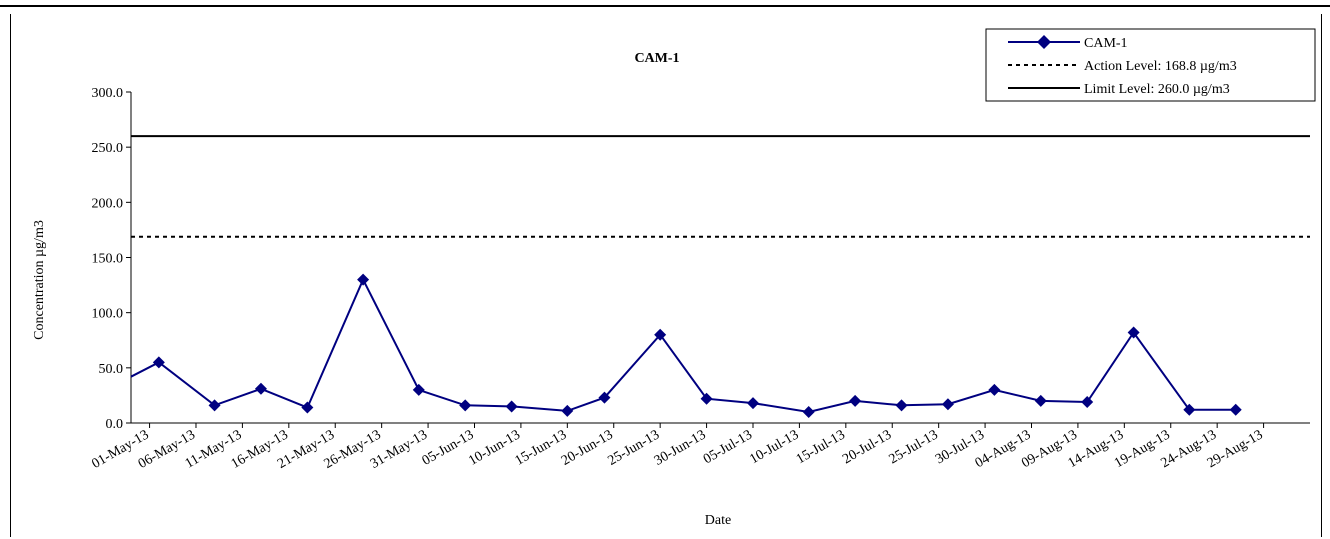  Describe the element at coordinates (115, 424) in the screenshot. I see `y-tick-label: 0.0` at that location.